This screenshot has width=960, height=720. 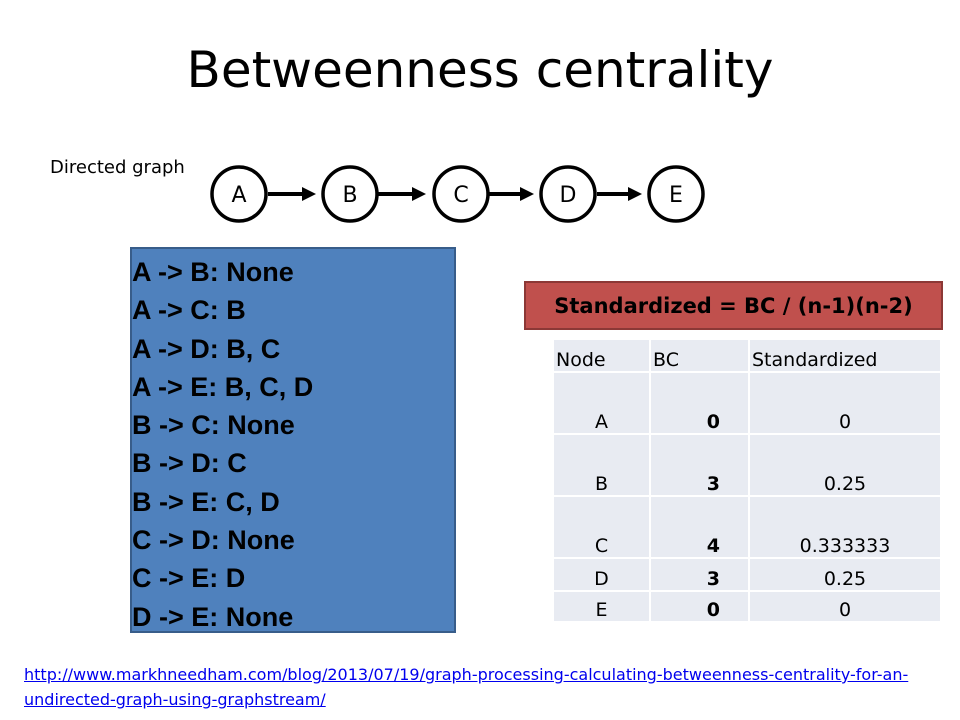 What do you see at coordinates (747, 355) in the screenshot?
I see `table-header-row: Node BC Standardized` at bounding box center [747, 355].